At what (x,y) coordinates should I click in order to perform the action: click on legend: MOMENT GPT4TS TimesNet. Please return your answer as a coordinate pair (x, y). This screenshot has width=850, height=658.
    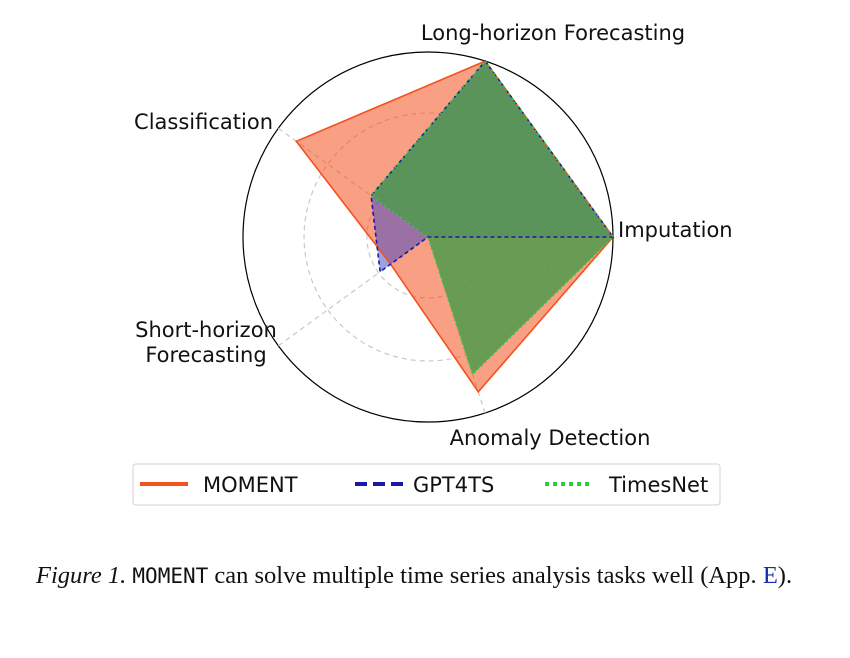
    Looking at the image, I should click on (426, 484).